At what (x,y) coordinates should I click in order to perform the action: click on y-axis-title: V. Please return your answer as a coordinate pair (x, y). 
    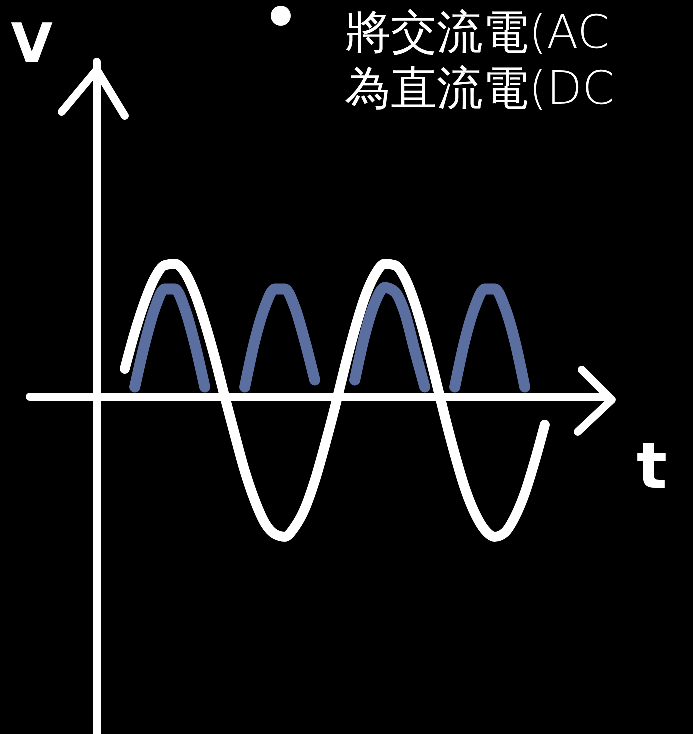
    Looking at the image, I should click on (32, 43).